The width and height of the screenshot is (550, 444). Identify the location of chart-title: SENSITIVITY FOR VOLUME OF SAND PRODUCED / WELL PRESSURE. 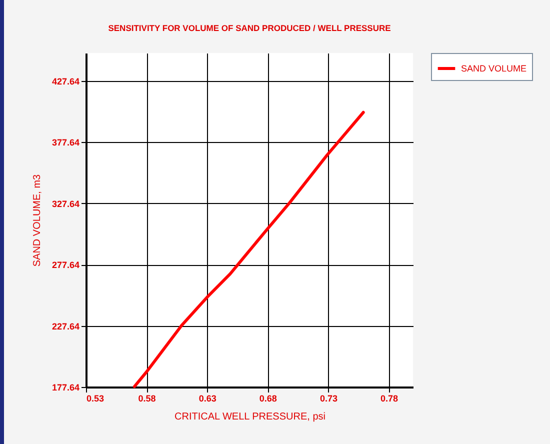
(250, 28).